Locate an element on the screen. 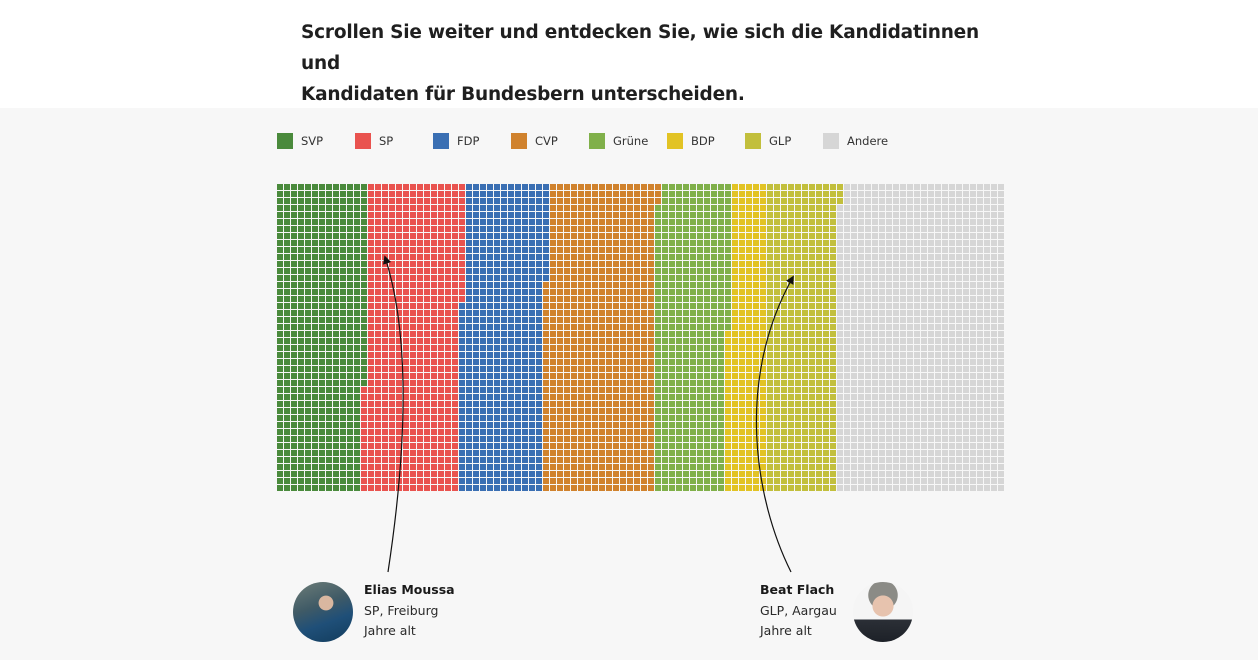  person-info: Elias Moussa SP, Freiburg Jahre alt is located at coordinates (409, 611).